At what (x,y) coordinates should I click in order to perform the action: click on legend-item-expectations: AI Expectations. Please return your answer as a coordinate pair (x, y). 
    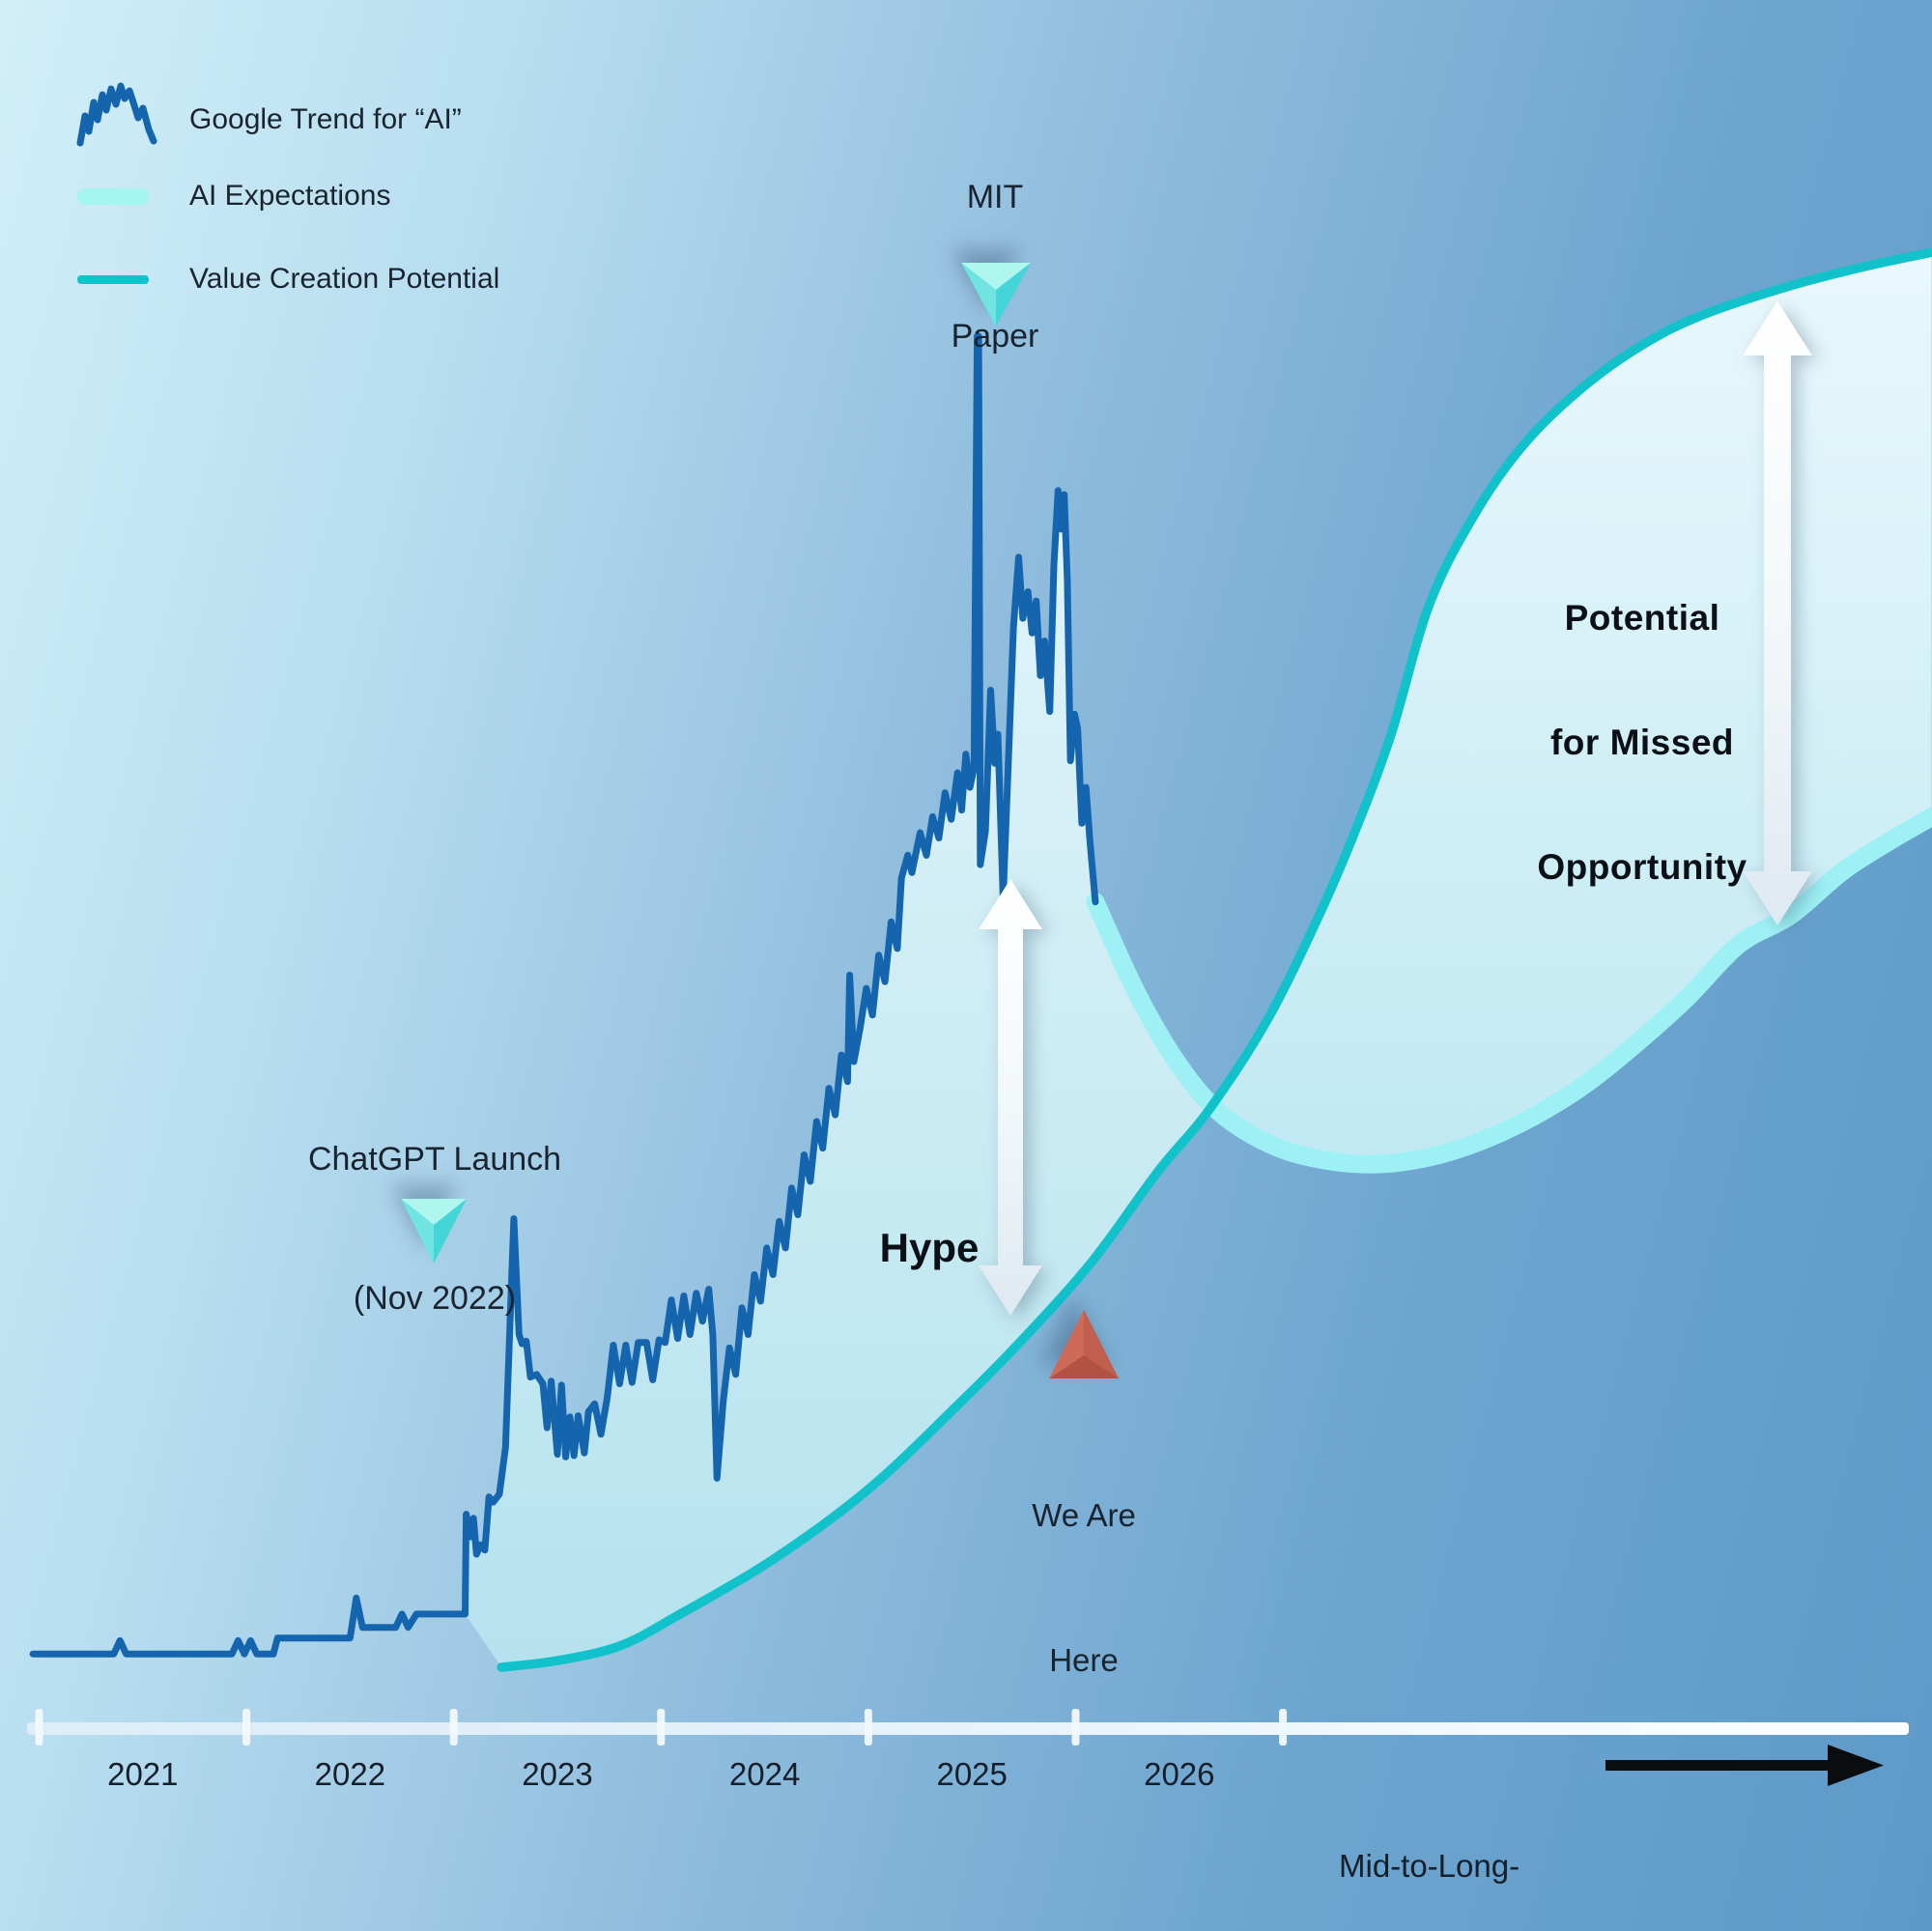
    Looking at the image, I should click on (232, 196).